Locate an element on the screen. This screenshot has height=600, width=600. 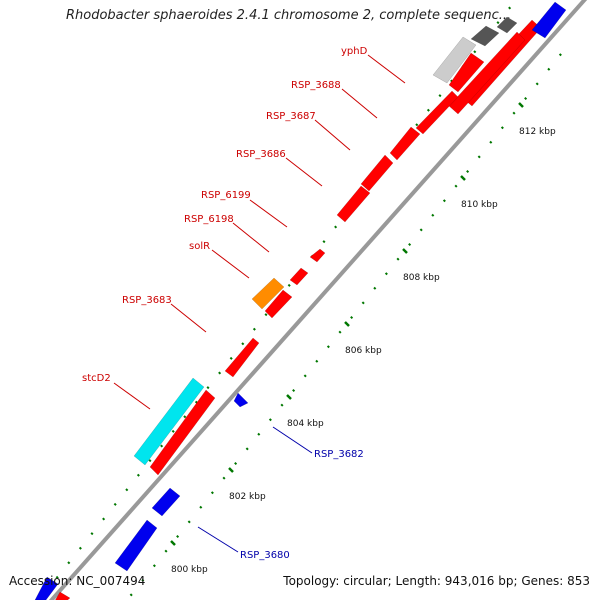
gene-arrow-highlight is located at coordinates (268, 293).